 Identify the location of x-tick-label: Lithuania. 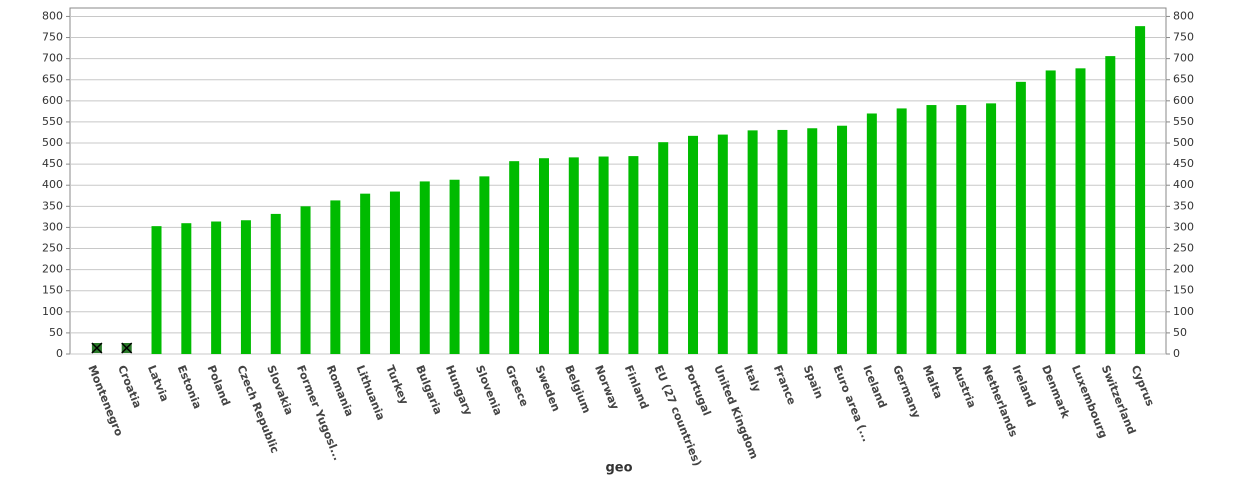
(371, 392).